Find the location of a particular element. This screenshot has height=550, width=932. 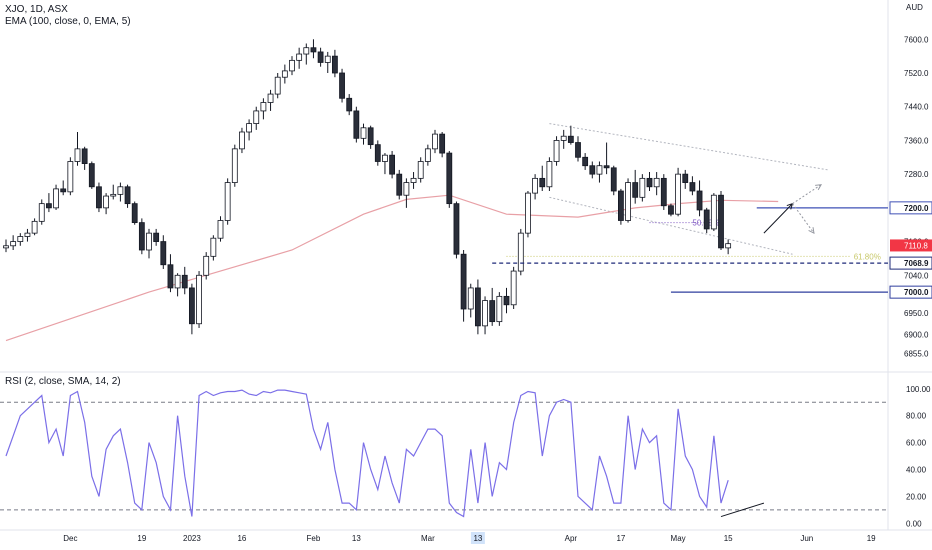

rsi-divergence-line is located at coordinates (742, 510).